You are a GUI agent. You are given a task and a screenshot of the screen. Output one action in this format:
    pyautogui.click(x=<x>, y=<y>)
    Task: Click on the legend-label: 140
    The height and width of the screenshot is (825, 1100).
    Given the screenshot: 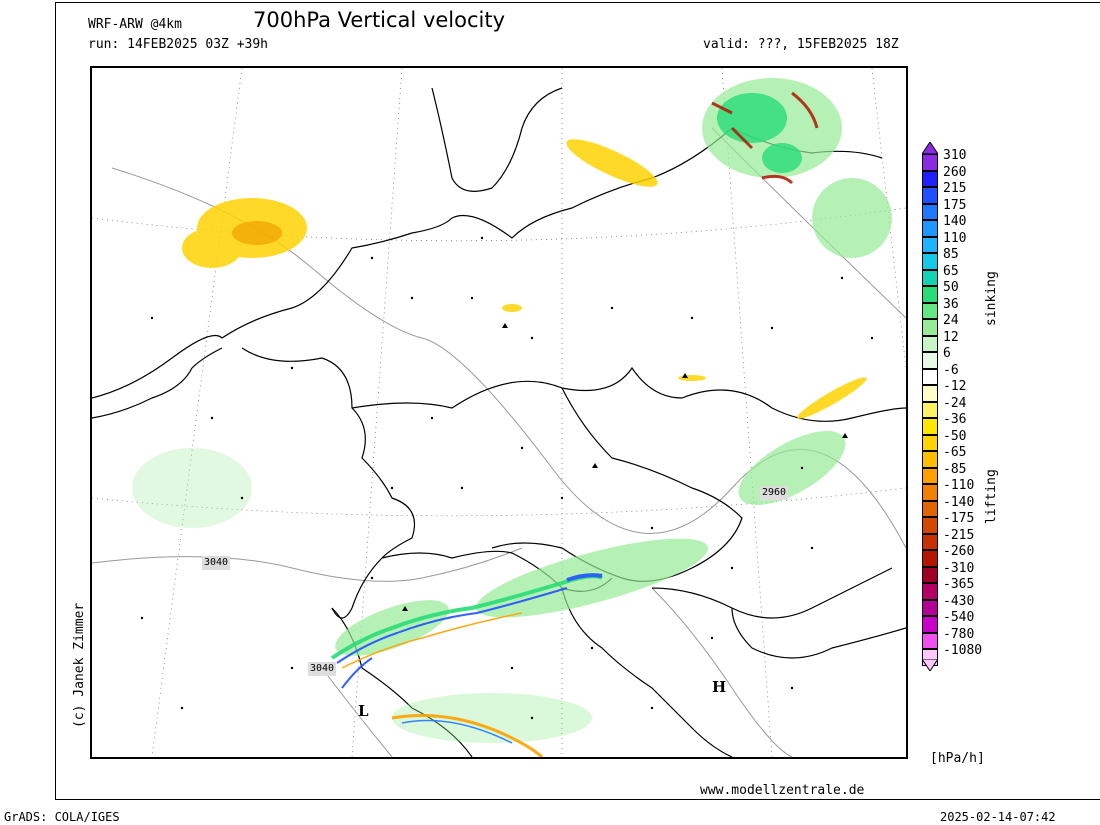 What is the action you would take?
    pyautogui.click(x=955, y=221)
    